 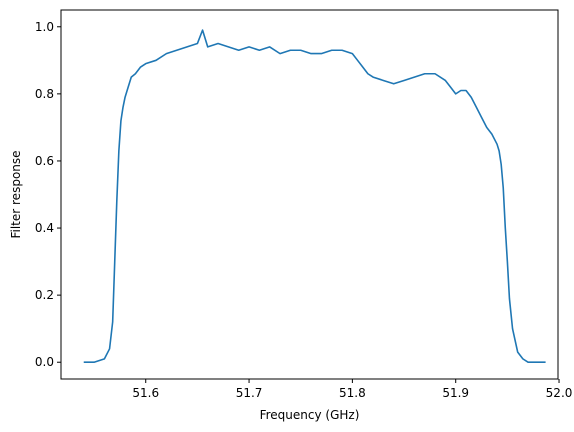 What do you see at coordinates (249, 393) in the screenshot?
I see `x-tick-label: 51.7` at bounding box center [249, 393].